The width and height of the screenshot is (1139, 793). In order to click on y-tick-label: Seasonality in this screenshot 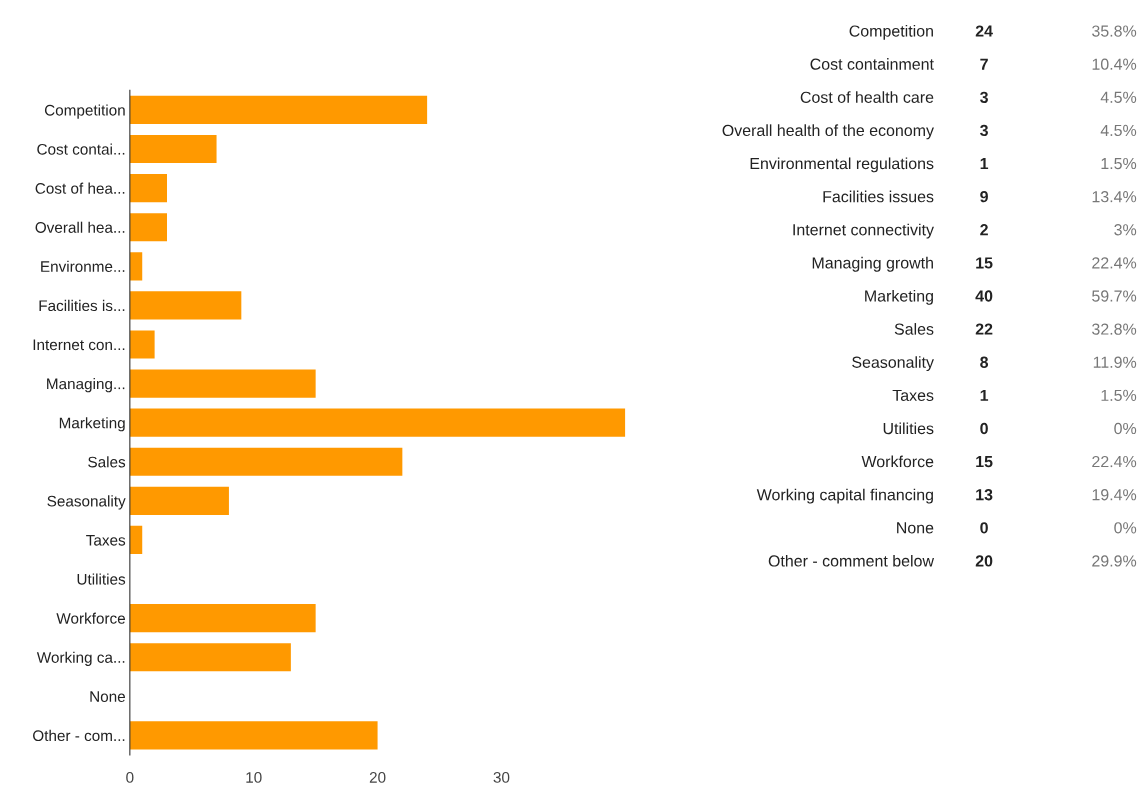, I will do `click(86, 502)`.